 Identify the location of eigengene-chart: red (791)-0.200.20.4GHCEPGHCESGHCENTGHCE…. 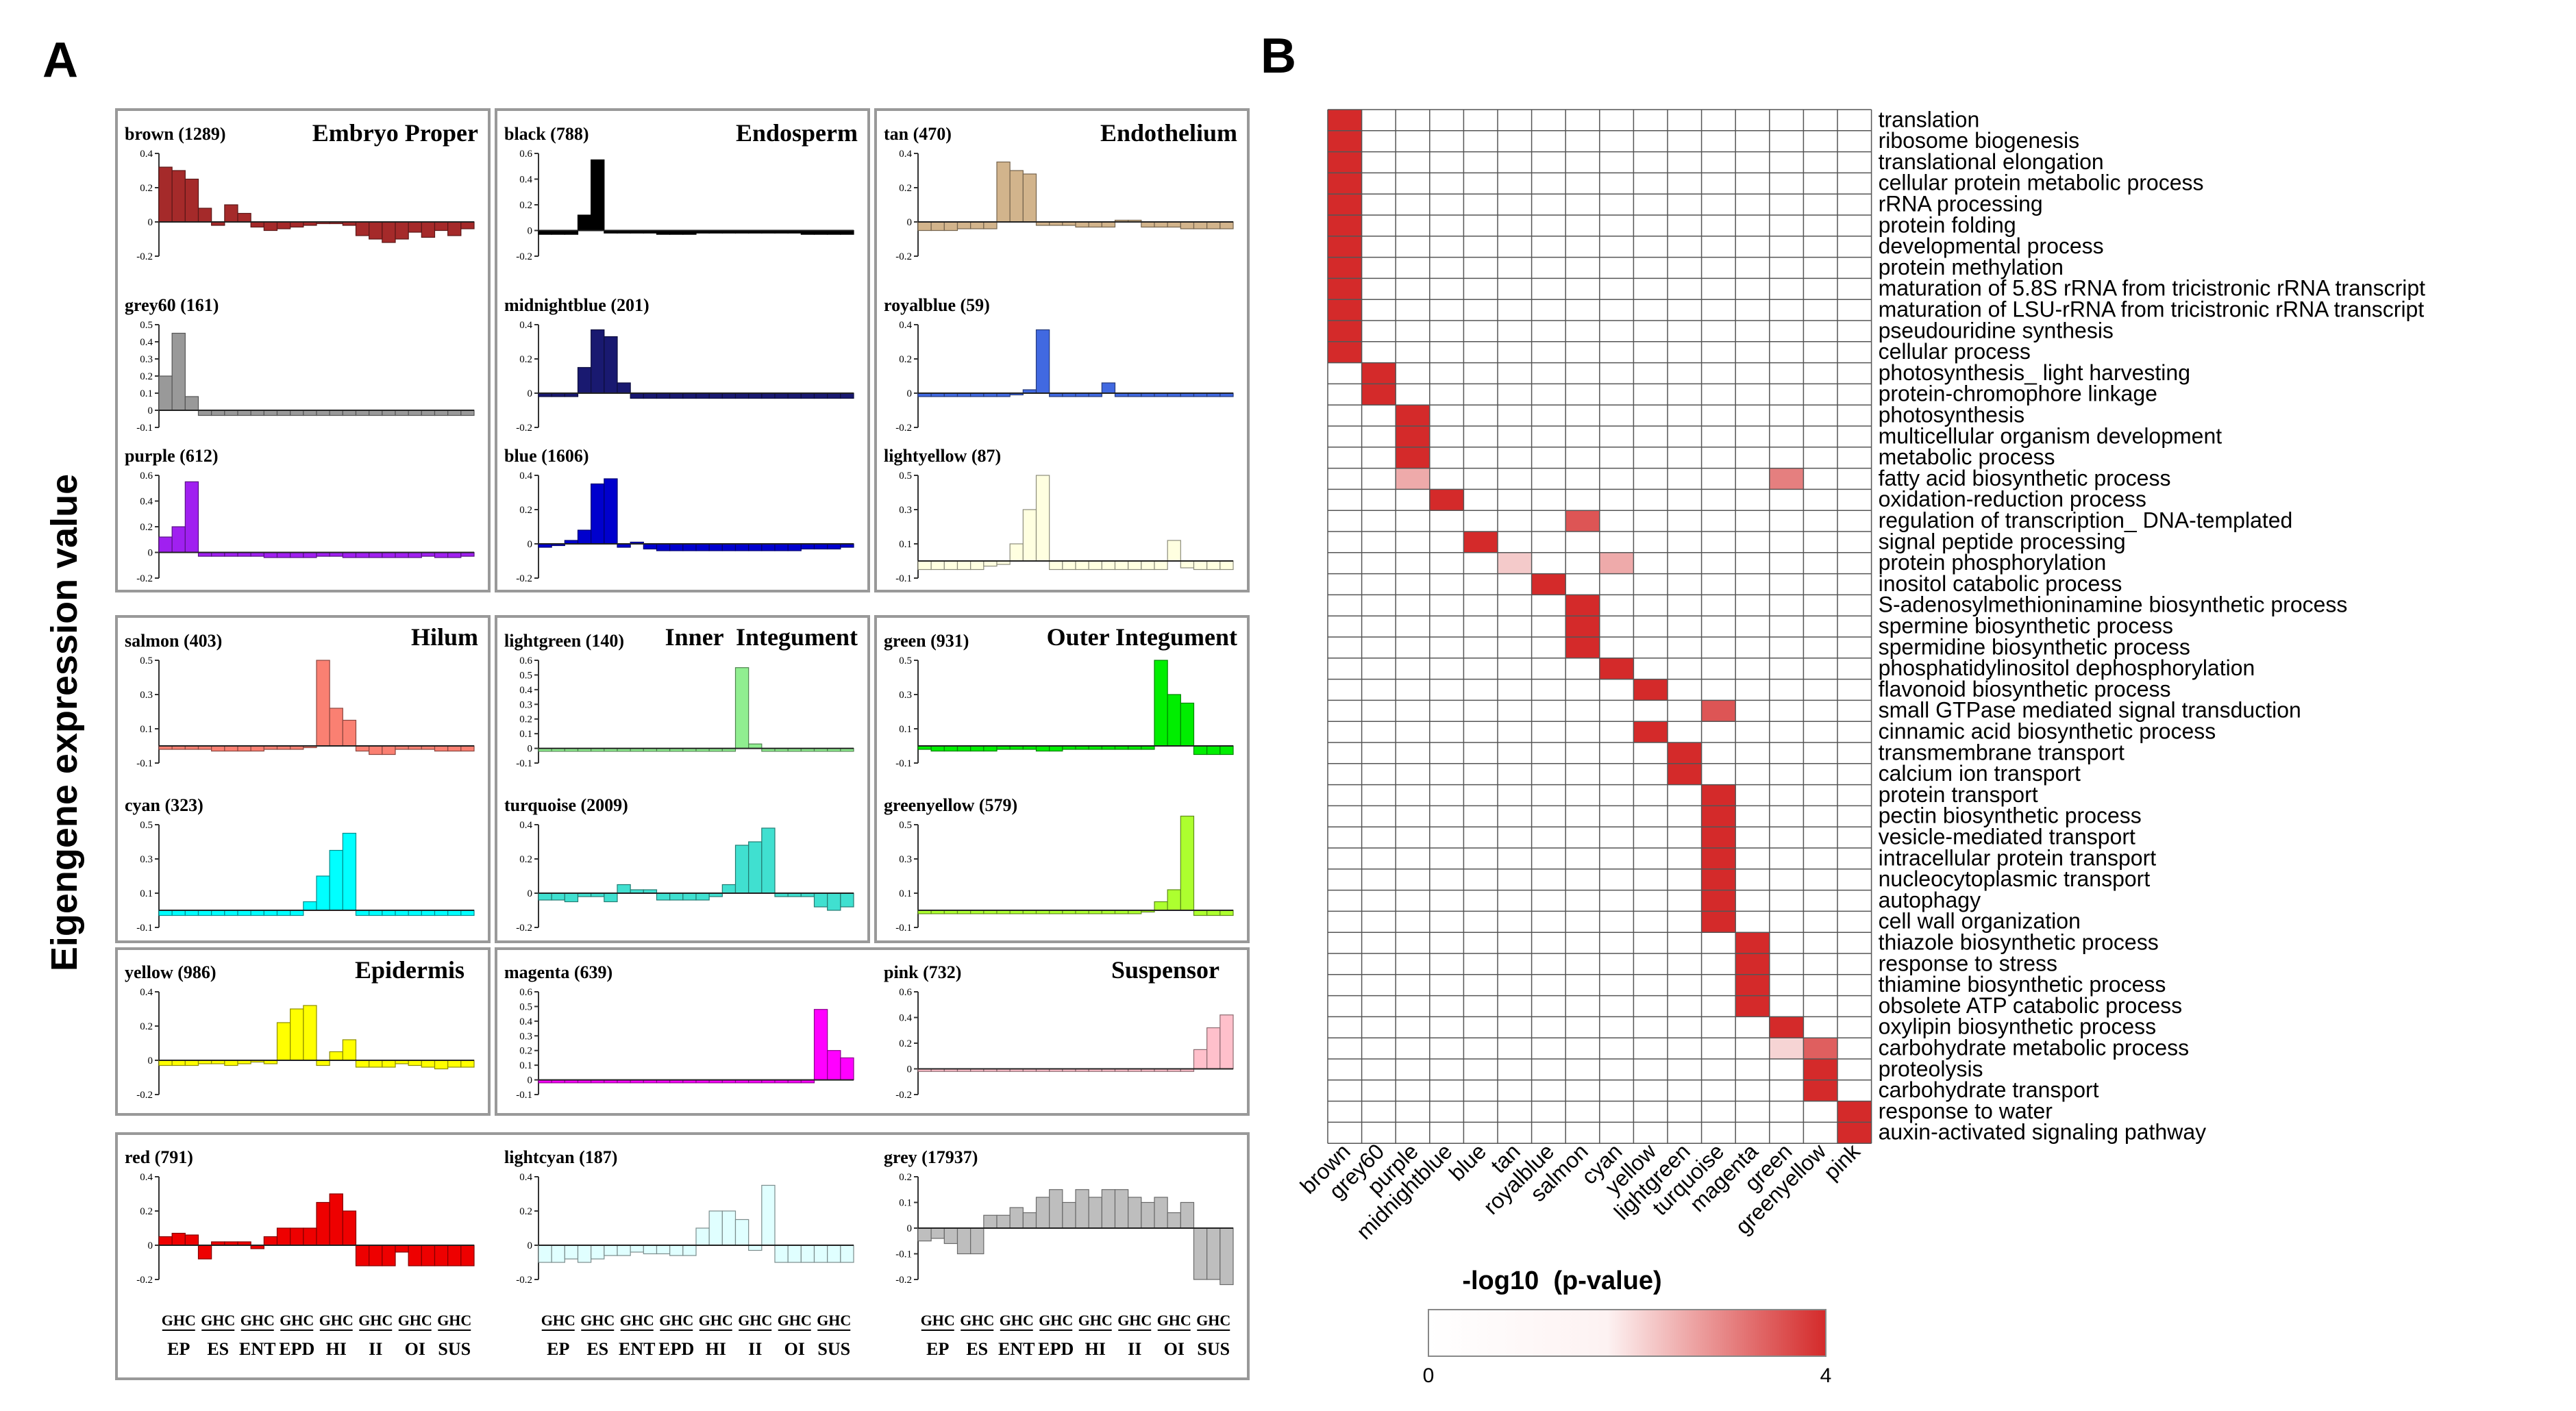
(300, 1253).